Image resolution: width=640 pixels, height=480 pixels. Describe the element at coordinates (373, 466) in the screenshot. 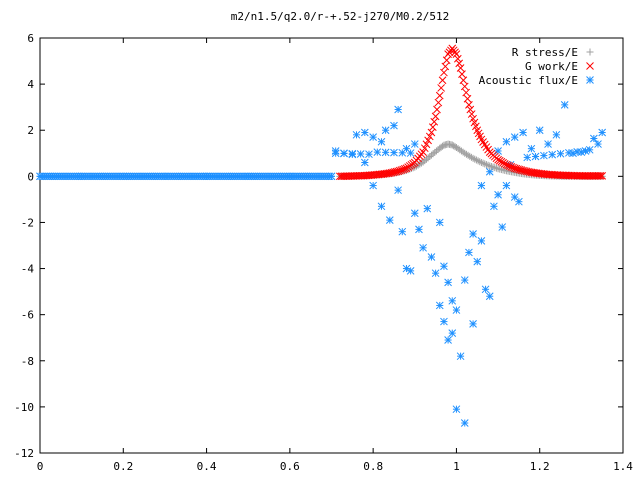

I see `x-tick-label: 0.8` at that location.